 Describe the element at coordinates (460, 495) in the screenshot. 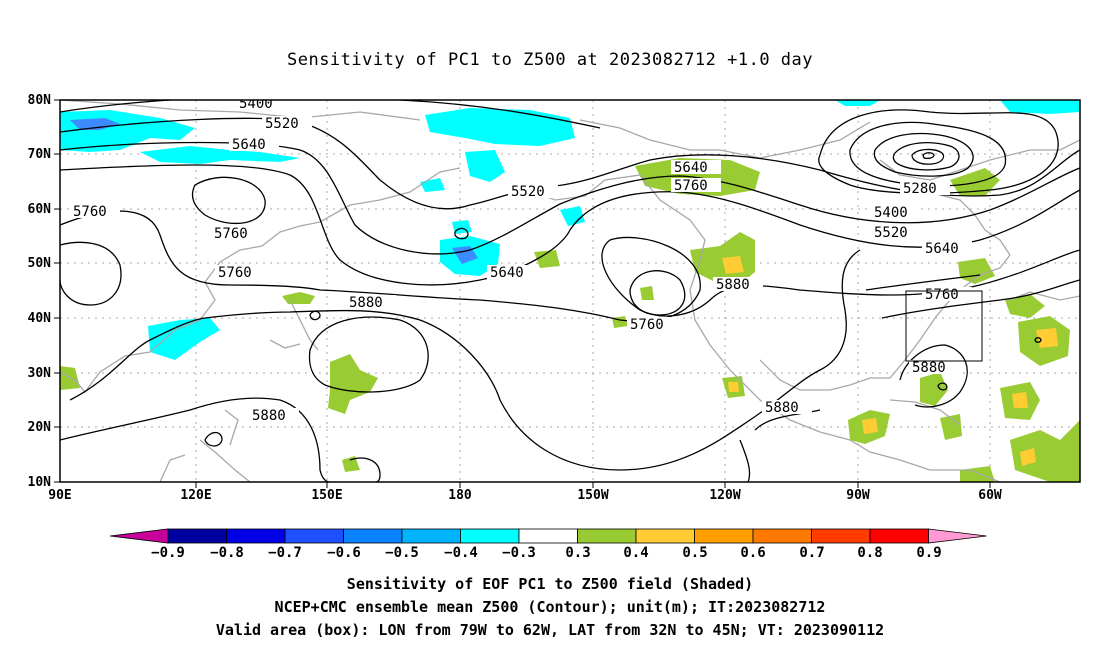

I see `lon-label: 180` at that location.